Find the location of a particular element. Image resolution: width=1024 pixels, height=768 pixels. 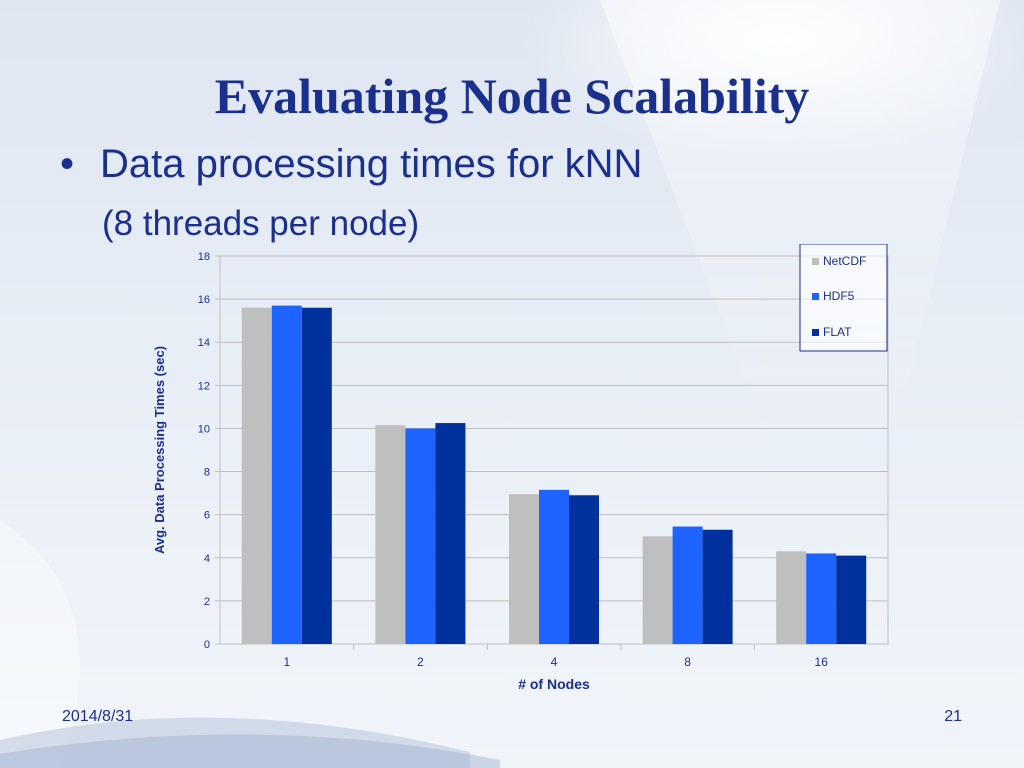

legend: NetCDF HDF5 FLAT is located at coordinates (843, 298).